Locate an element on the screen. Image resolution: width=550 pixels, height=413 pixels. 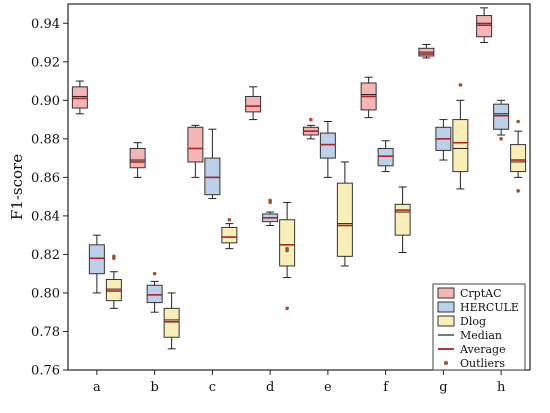
box-HERCULE-b is located at coordinates (154, 292).